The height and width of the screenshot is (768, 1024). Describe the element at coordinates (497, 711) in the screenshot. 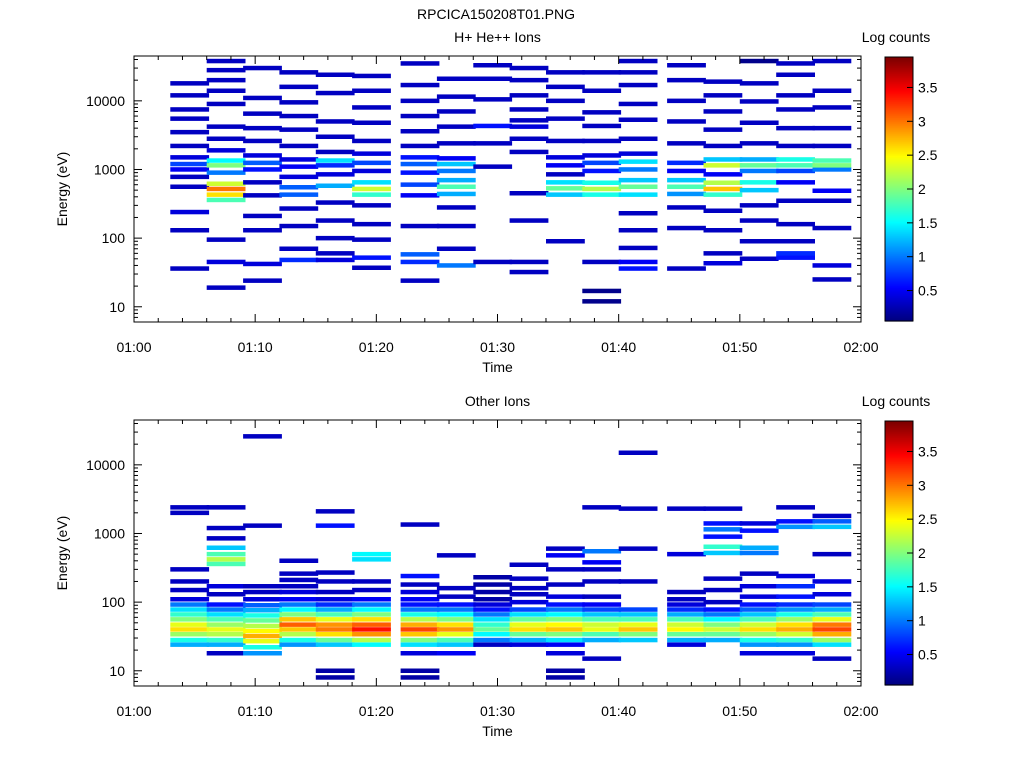

I see `x-tick-label: 01:30` at that location.